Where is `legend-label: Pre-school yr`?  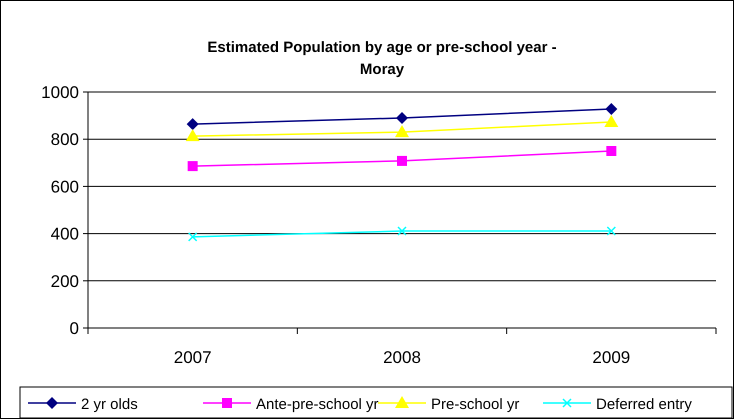 legend-label: Pre-school yr is located at coordinates (475, 404).